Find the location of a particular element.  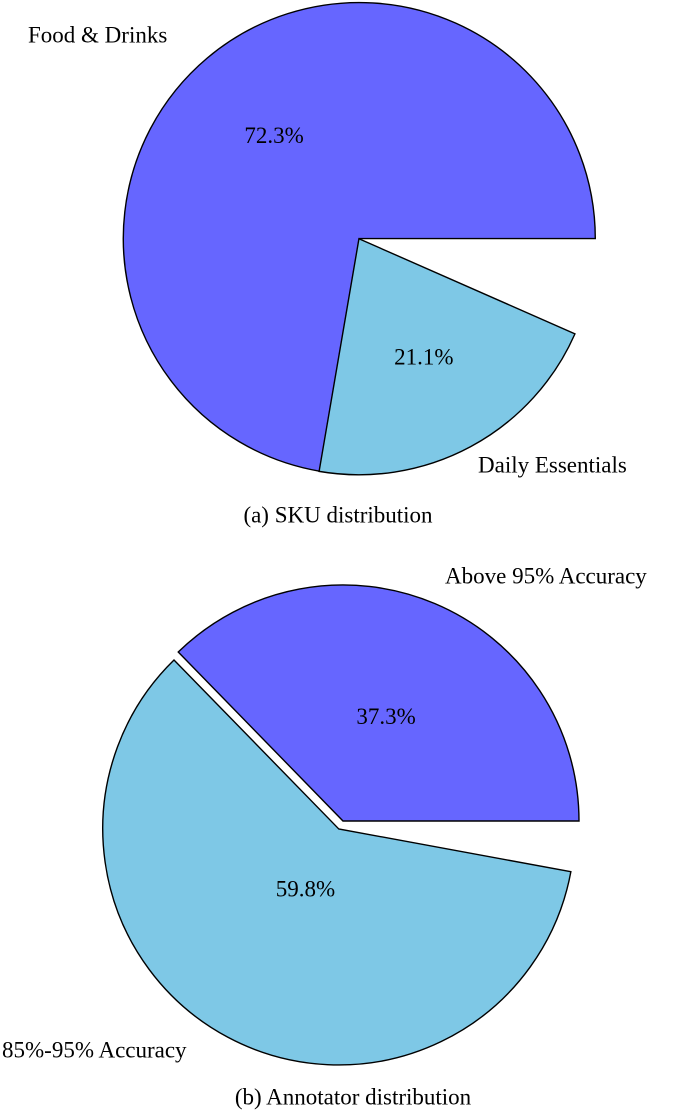

category-label-daily-essentials: Daily Essentials is located at coordinates (552, 464).